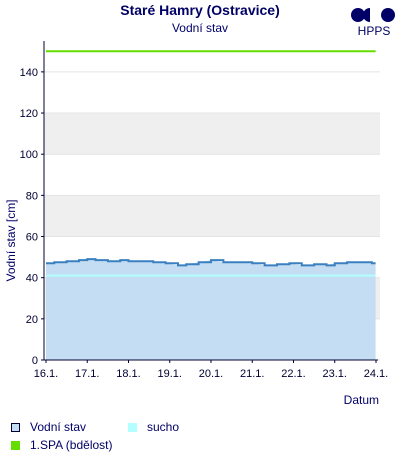 The width and height of the screenshot is (400, 460). Describe the element at coordinates (212, 56) in the screenshot. I see `grid-band-top` at that location.